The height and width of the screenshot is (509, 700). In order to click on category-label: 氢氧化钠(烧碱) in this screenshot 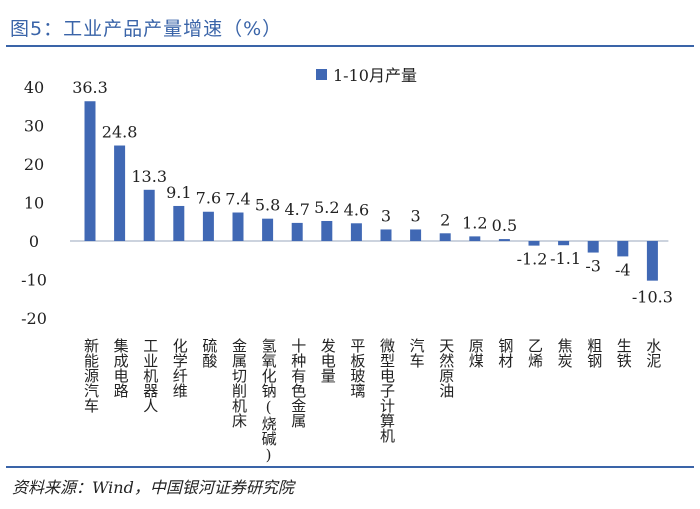, I will do `click(269, 401)`.